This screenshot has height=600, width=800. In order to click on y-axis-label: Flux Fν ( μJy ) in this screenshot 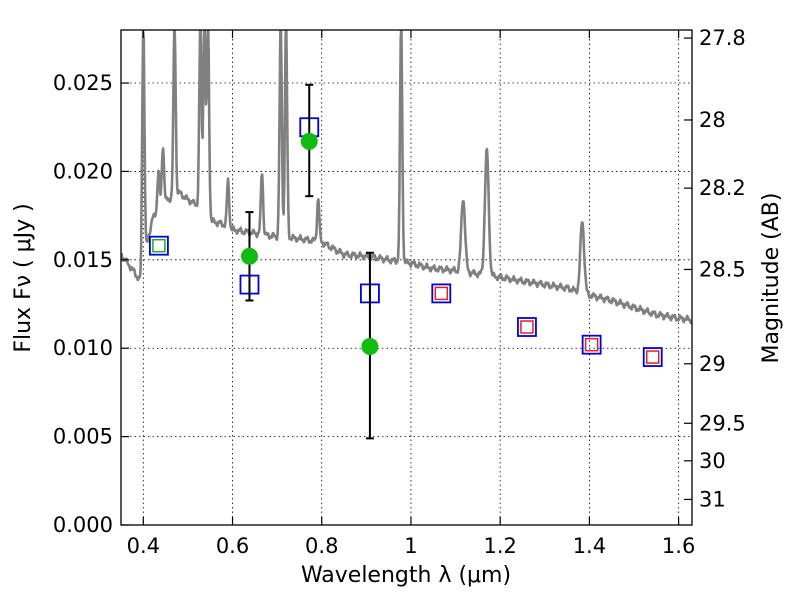, I will do `click(23, 277)`.